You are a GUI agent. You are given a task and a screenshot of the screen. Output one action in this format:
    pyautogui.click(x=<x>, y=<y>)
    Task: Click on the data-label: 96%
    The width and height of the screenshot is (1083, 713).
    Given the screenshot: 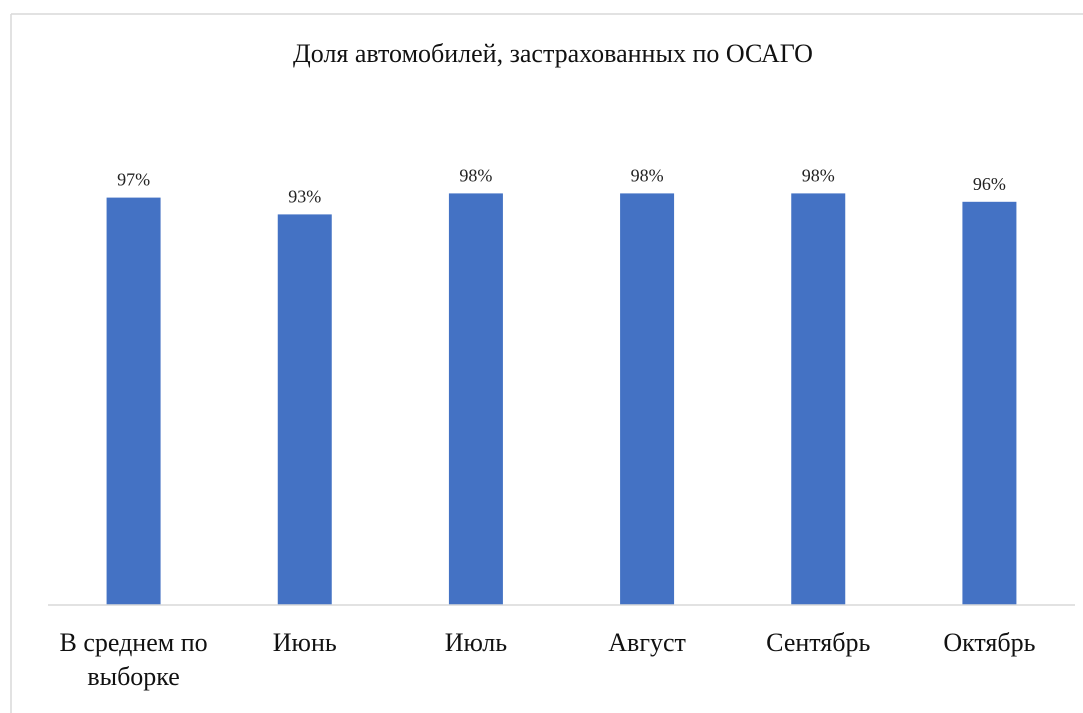 What is the action you would take?
    pyautogui.click(x=989, y=184)
    